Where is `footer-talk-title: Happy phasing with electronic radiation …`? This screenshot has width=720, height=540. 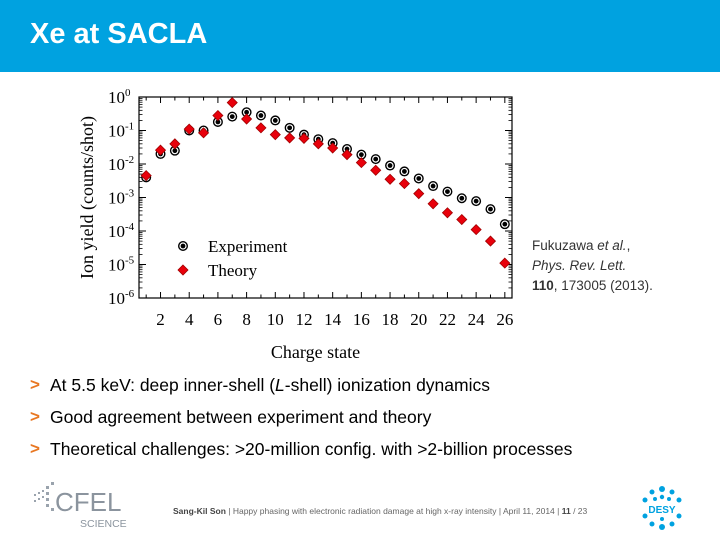 footer-talk-title: Happy phasing with electronic radiation … is located at coordinates (364, 511).